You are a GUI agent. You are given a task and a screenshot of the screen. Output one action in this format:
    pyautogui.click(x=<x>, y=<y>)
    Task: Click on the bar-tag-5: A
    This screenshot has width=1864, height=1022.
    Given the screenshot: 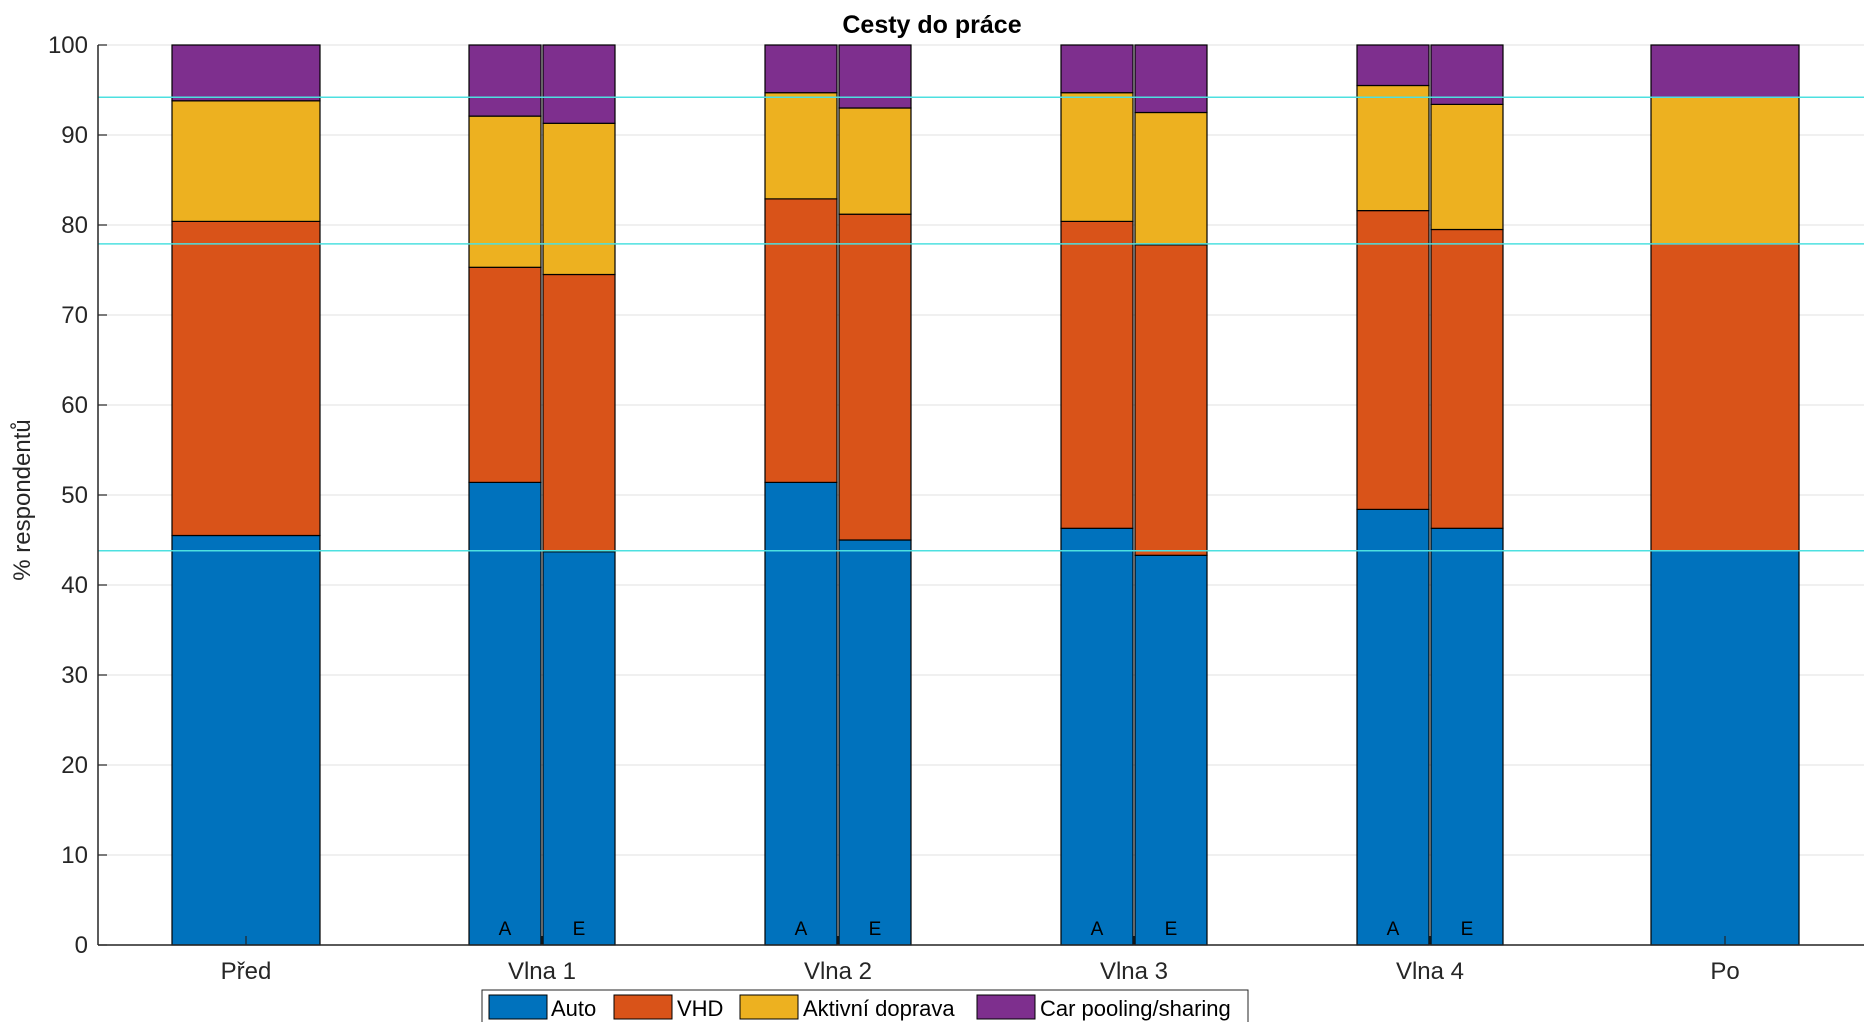 What is the action you would take?
    pyautogui.click(x=1097, y=929)
    